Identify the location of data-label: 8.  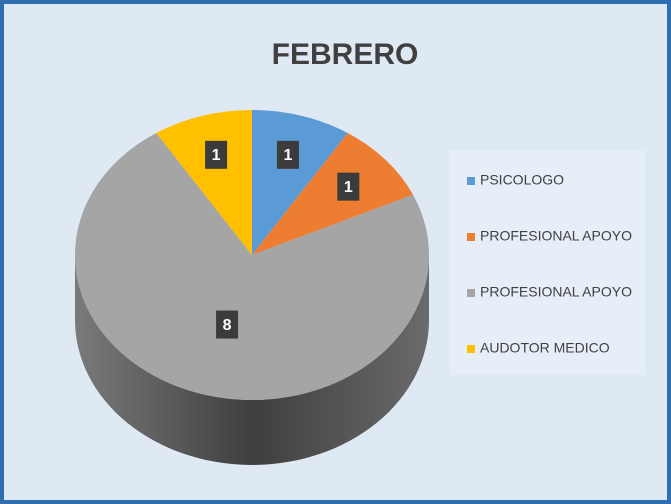
(227, 325).